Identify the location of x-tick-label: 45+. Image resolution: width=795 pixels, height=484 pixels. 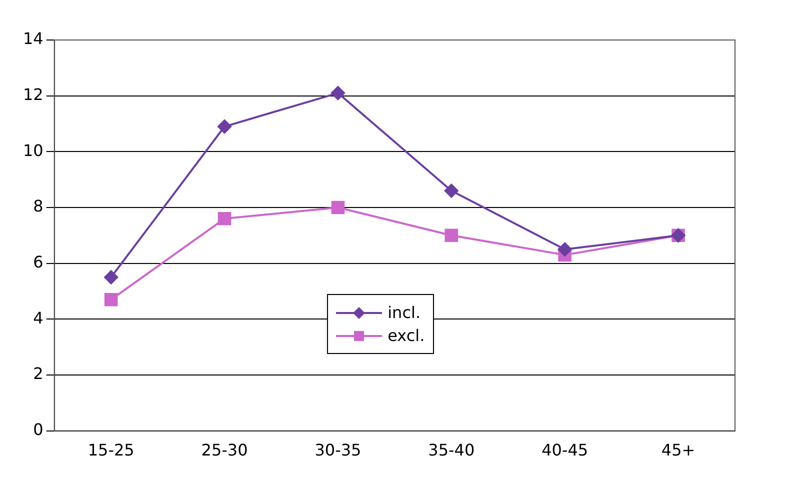
(678, 450).